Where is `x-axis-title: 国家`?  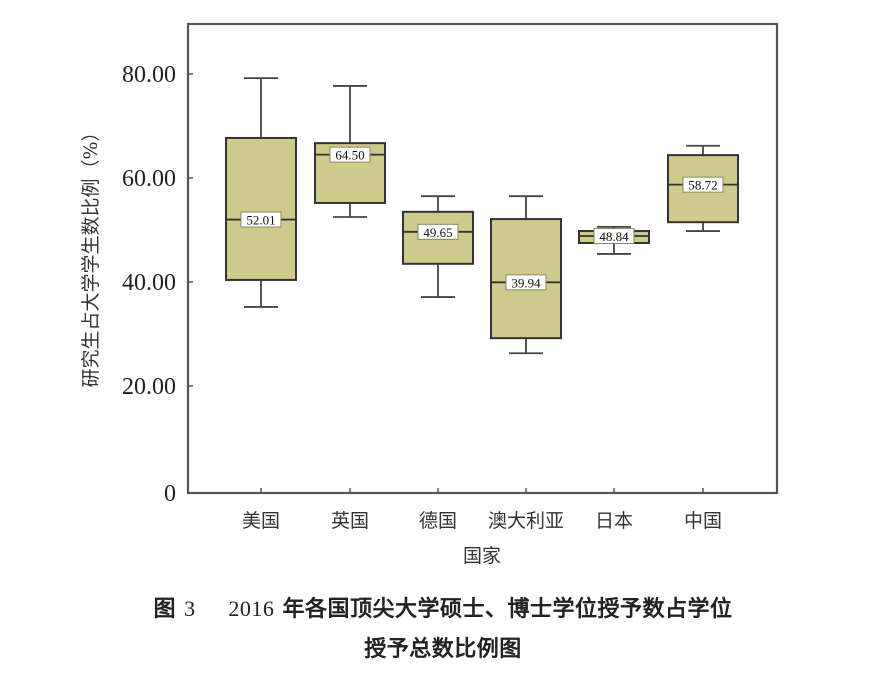
x-axis-title: 国家 is located at coordinates (482, 556).